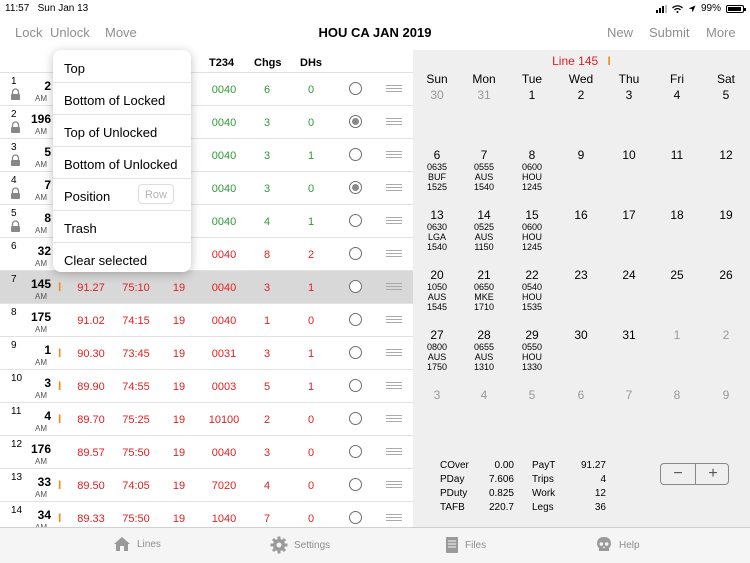 The image size is (750, 563). What do you see at coordinates (532, 350) in the screenshot?
I see `calendar-day: 29 0550 HOU 1330` at bounding box center [532, 350].